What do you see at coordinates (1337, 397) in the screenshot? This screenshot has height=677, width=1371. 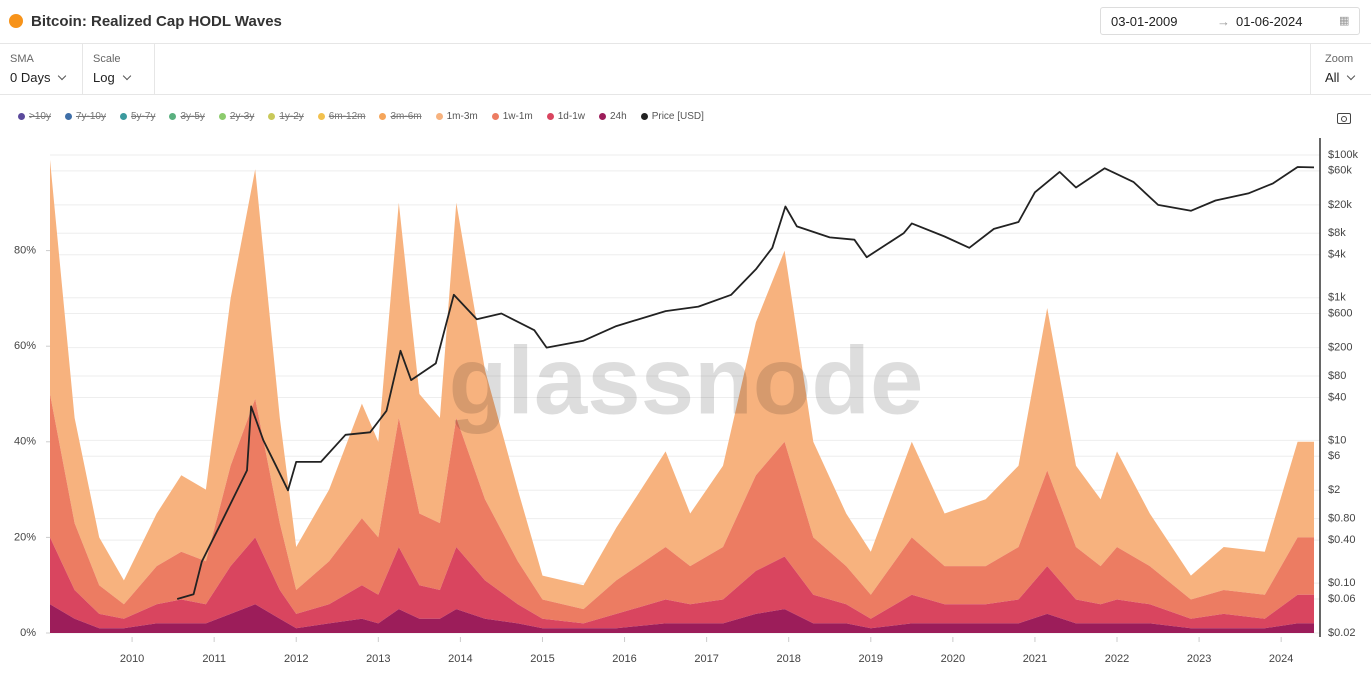 I see `y2-tick-label: $40` at bounding box center [1337, 397].